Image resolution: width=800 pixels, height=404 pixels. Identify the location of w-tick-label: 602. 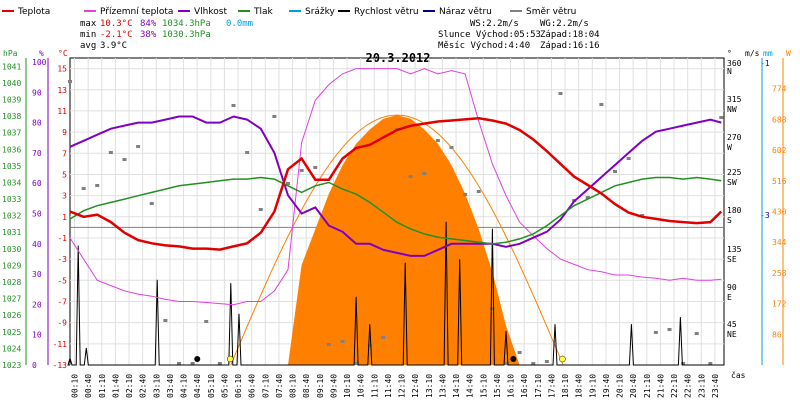
(779, 150).